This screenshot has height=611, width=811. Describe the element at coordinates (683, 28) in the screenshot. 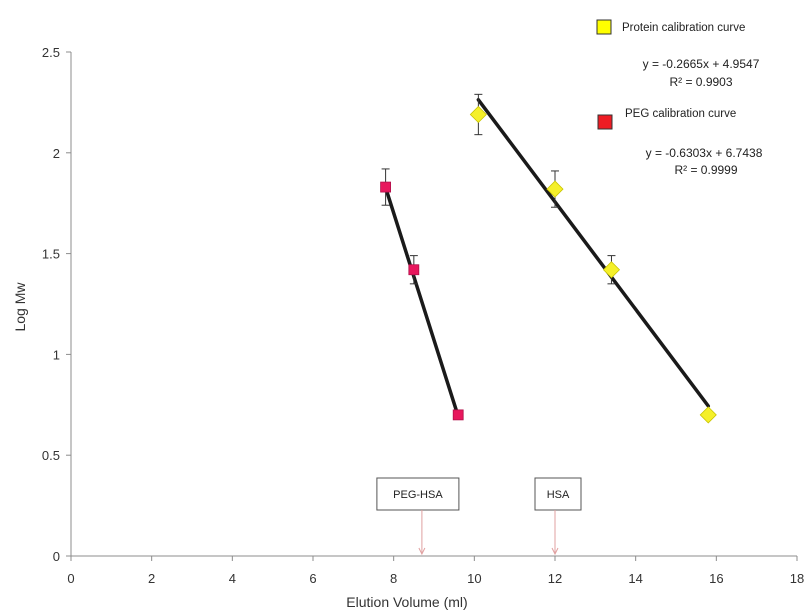

I see `legend-label-protein: Protein calibration curve` at that location.